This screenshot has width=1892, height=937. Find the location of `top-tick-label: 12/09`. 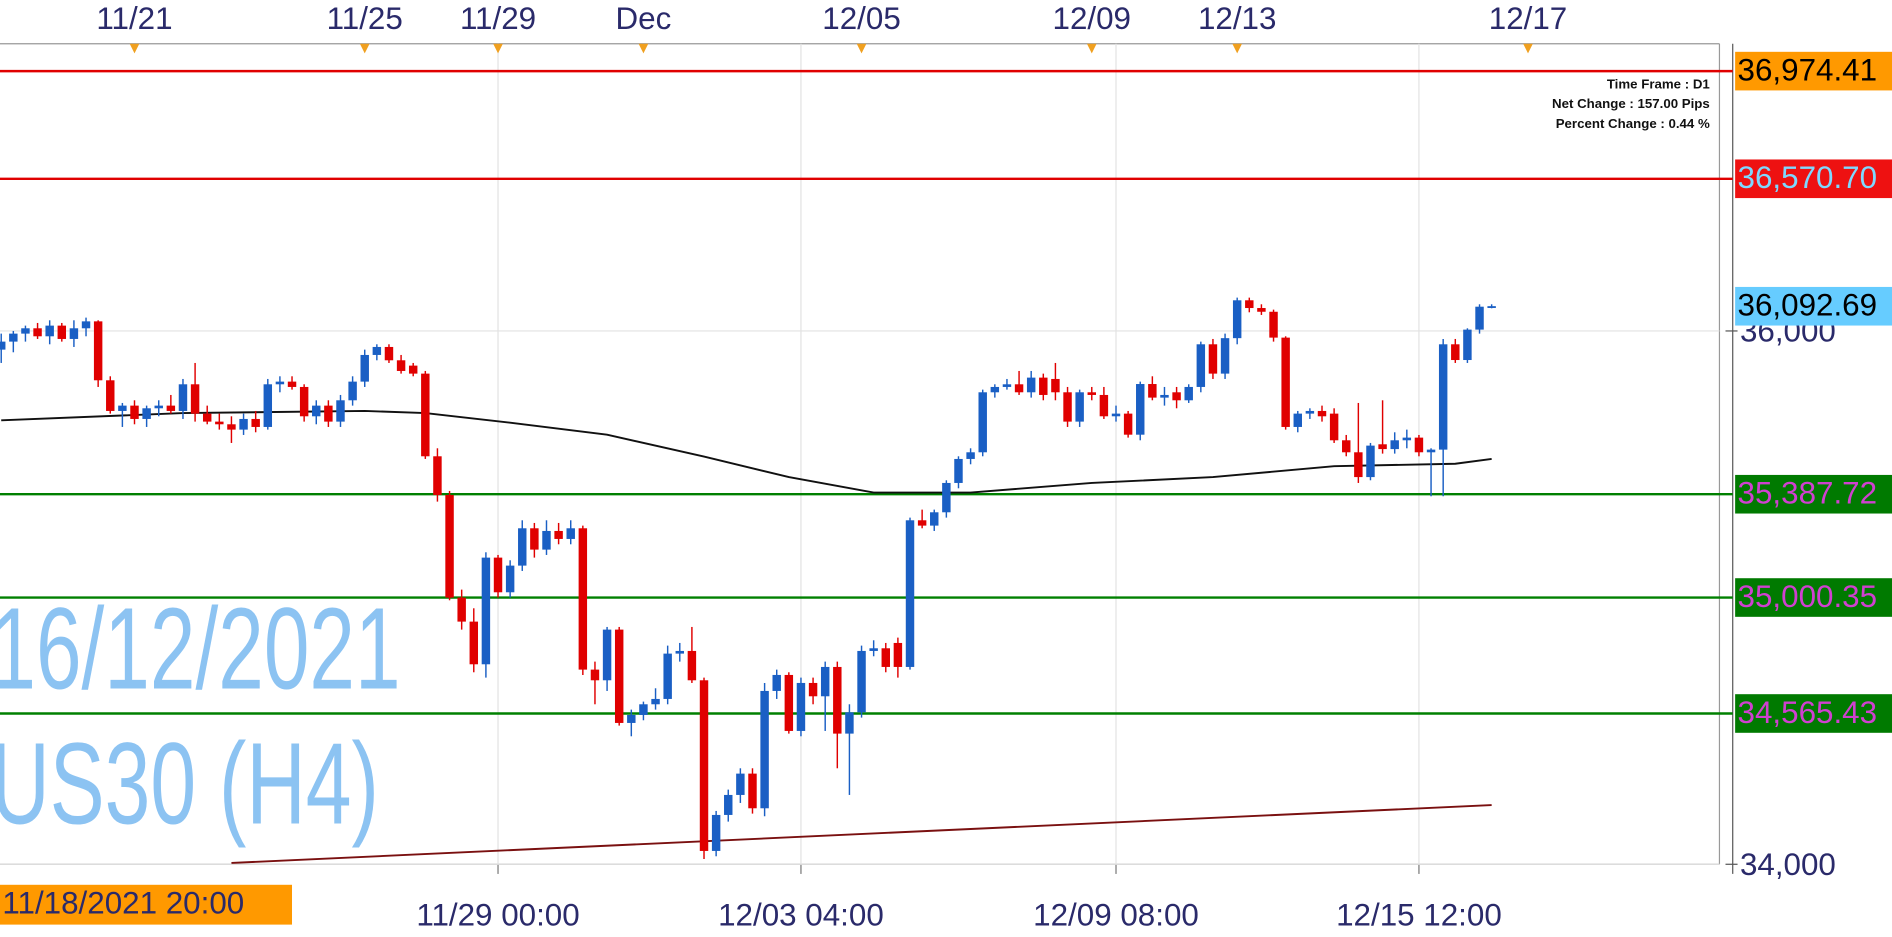

top-tick-label: 12/09 is located at coordinates (1092, 18).